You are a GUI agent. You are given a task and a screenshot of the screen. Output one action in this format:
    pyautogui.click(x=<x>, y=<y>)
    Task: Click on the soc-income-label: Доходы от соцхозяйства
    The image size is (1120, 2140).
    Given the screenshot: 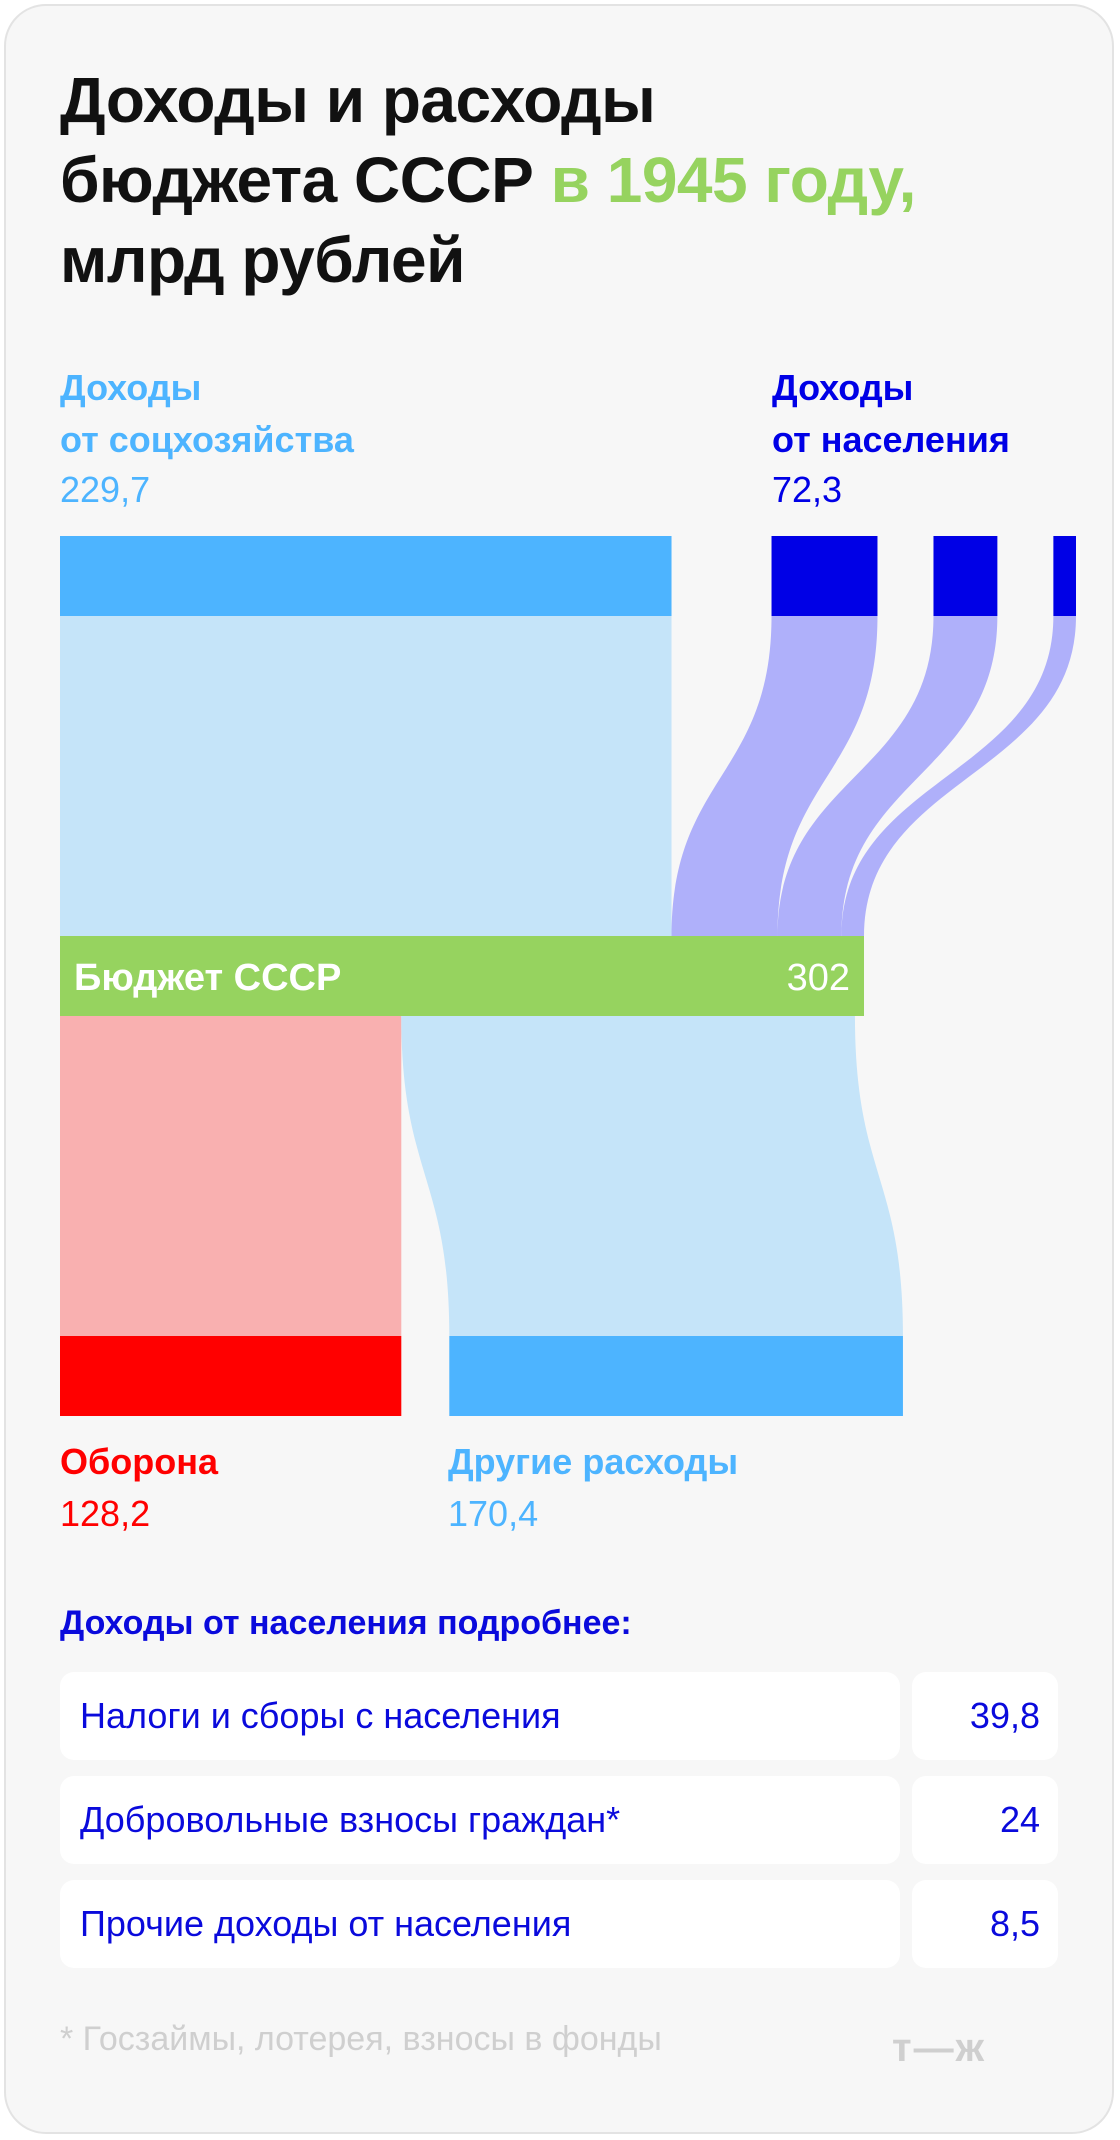 What is the action you would take?
    pyautogui.click(x=207, y=414)
    